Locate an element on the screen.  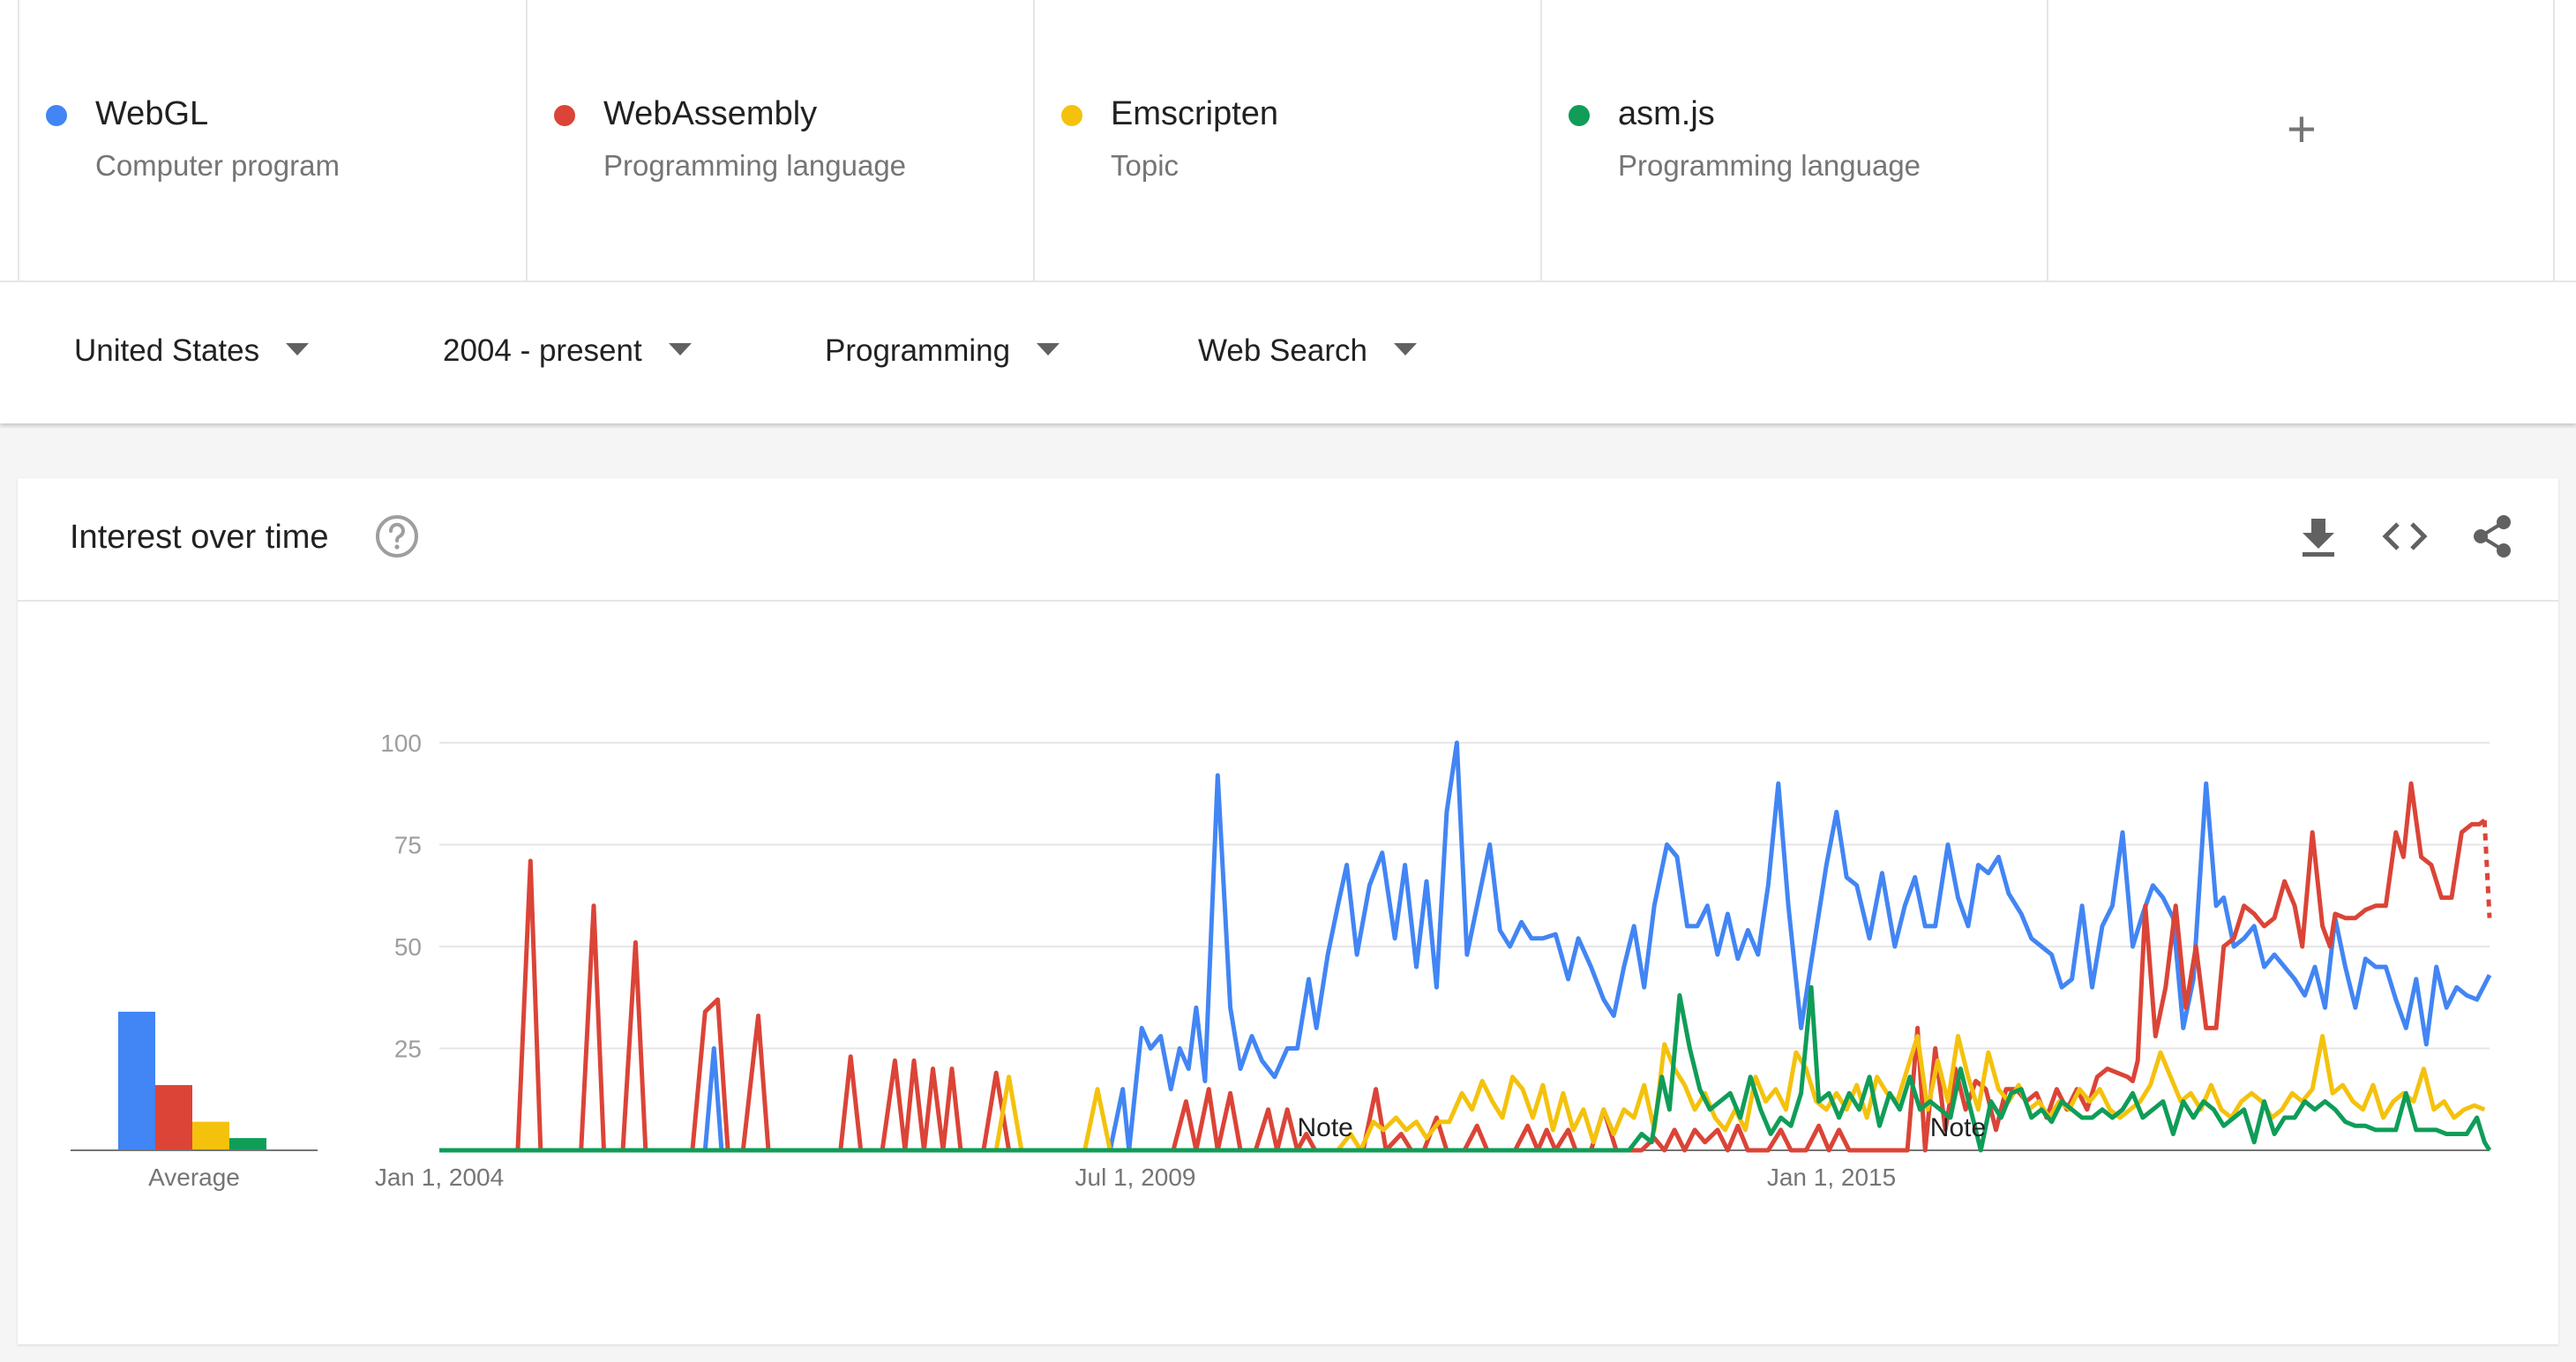
term-type: Computer program is located at coordinates (218, 165).